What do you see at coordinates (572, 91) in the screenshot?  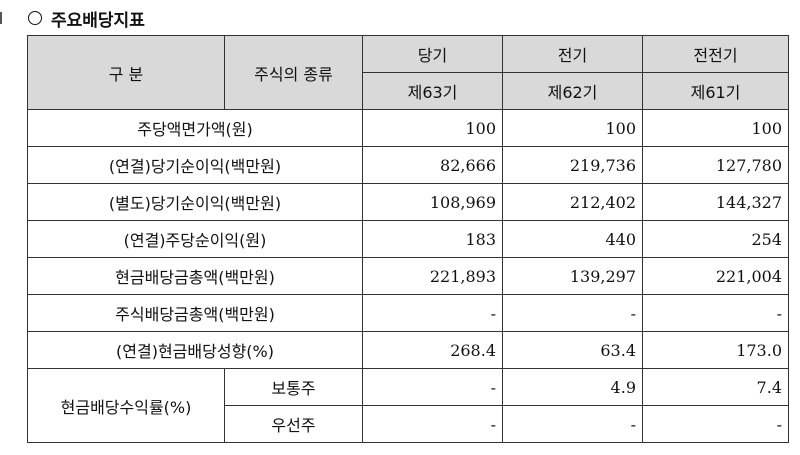 I see `header-term-previous: 제62기` at bounding box center [572, 91].